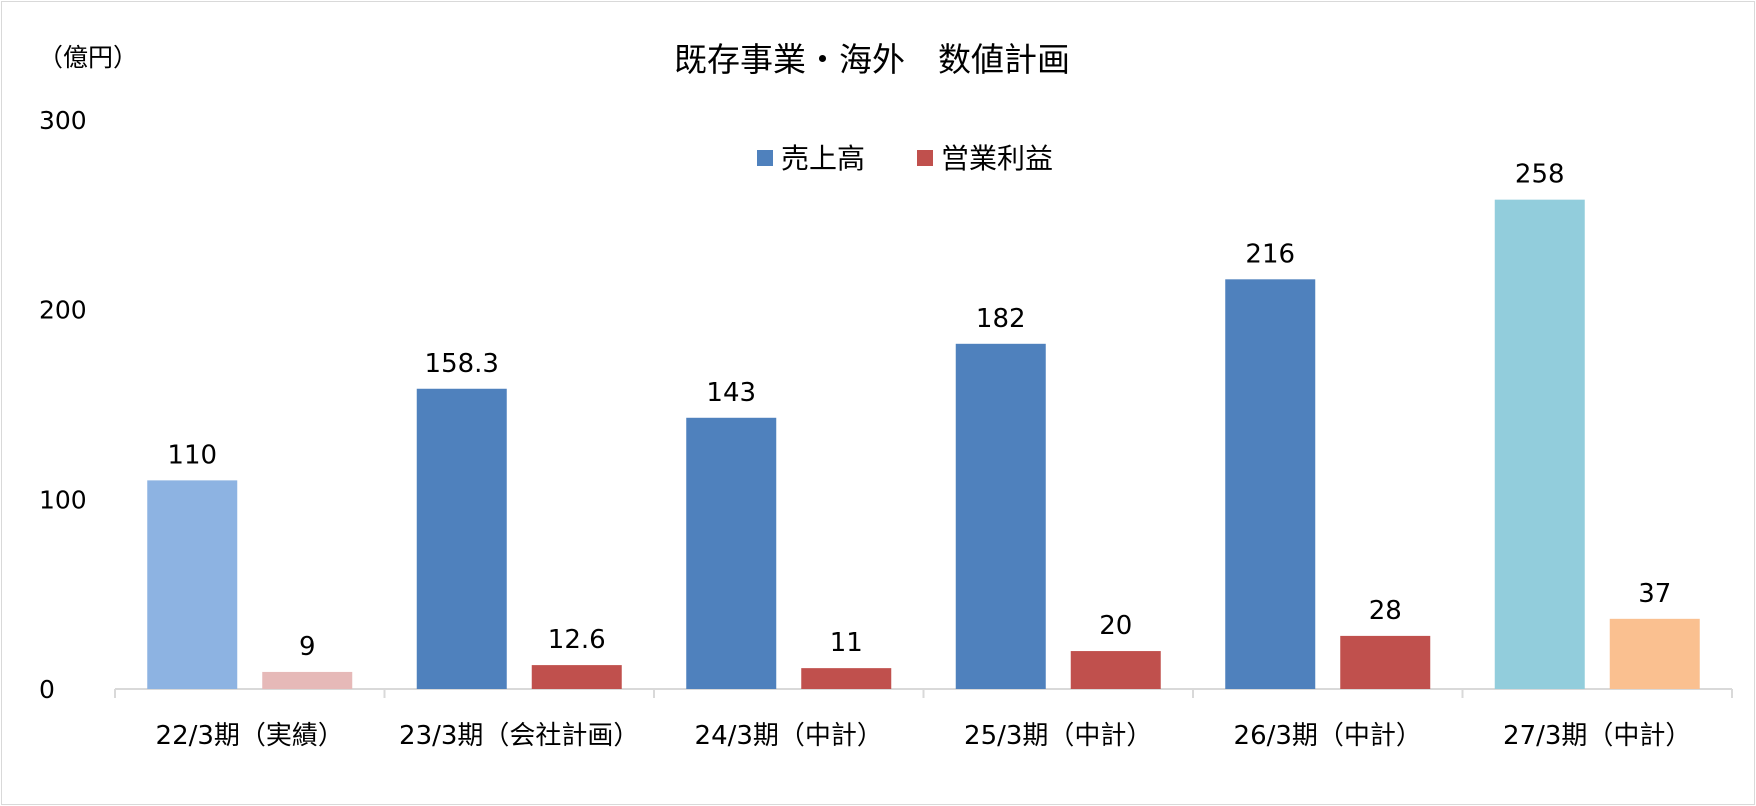 The image size is (1756, 806). Describe the element at coordinates (192, 455) in the screenshot. I see `data-label-sales: 110` at that location.